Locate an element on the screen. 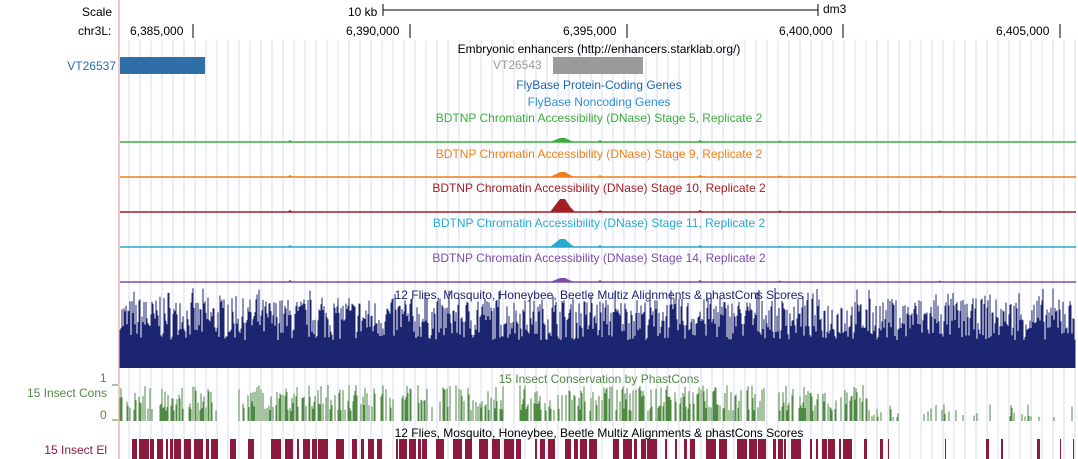  enhancer-item-label: VT26543 is located at coordinates (517, 65).